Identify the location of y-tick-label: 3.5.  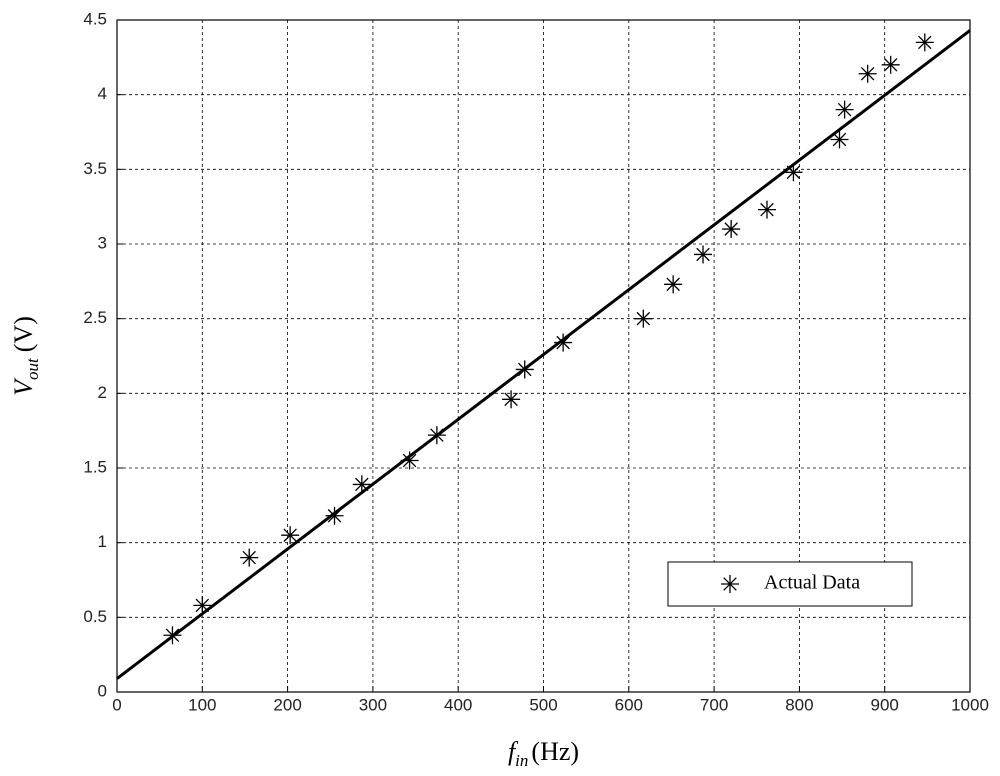
(95, 168).